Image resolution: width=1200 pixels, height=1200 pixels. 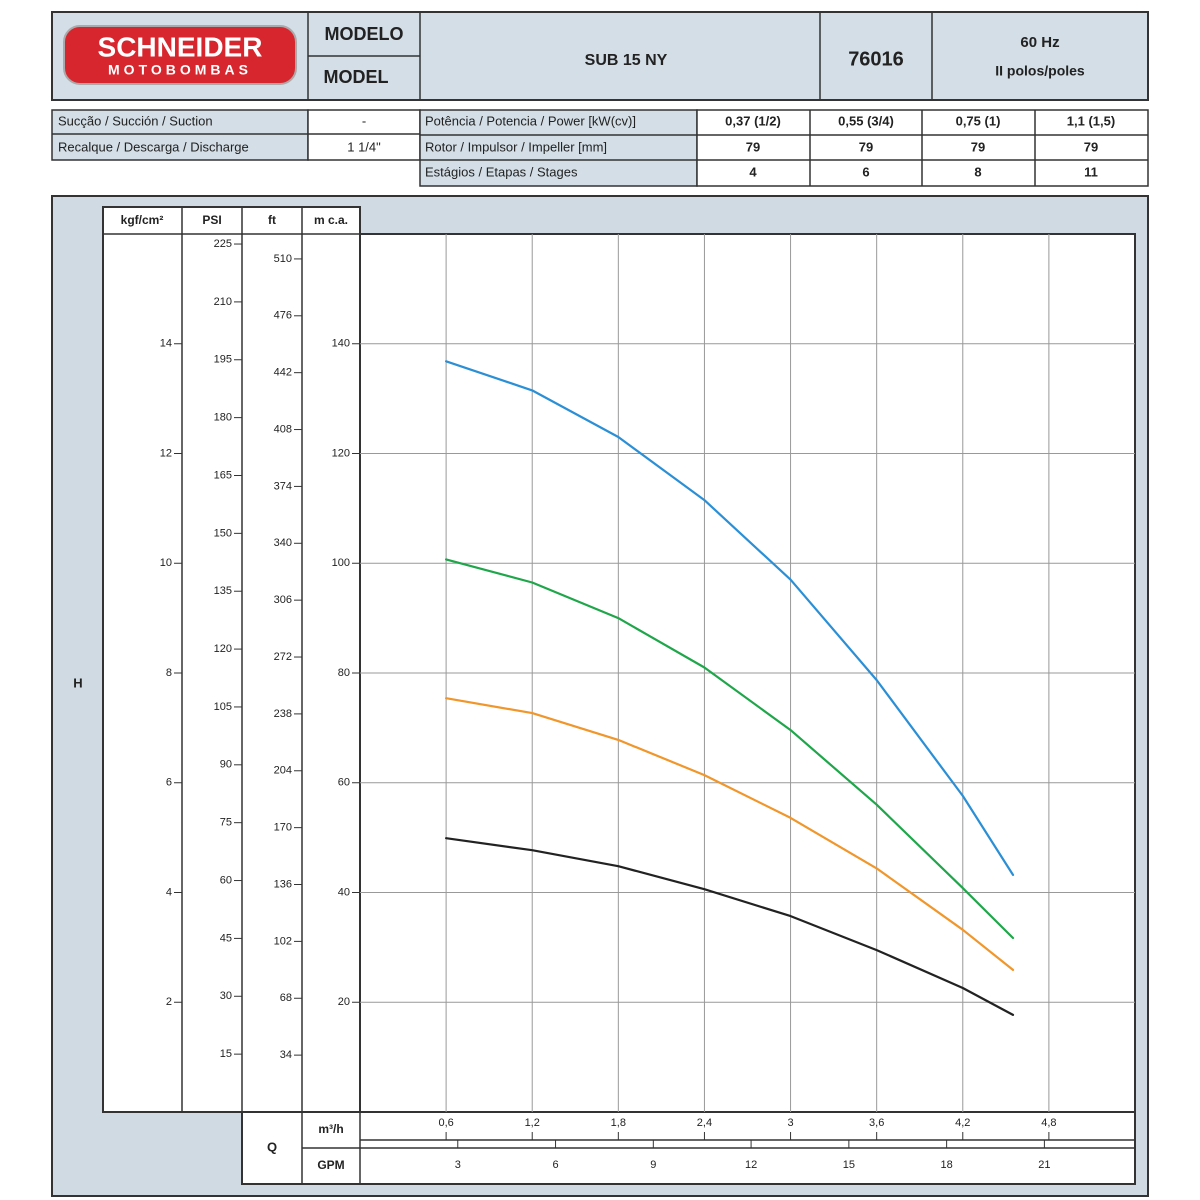 I want to click on aux-tick-label: 102, so click(x=283, y=941).